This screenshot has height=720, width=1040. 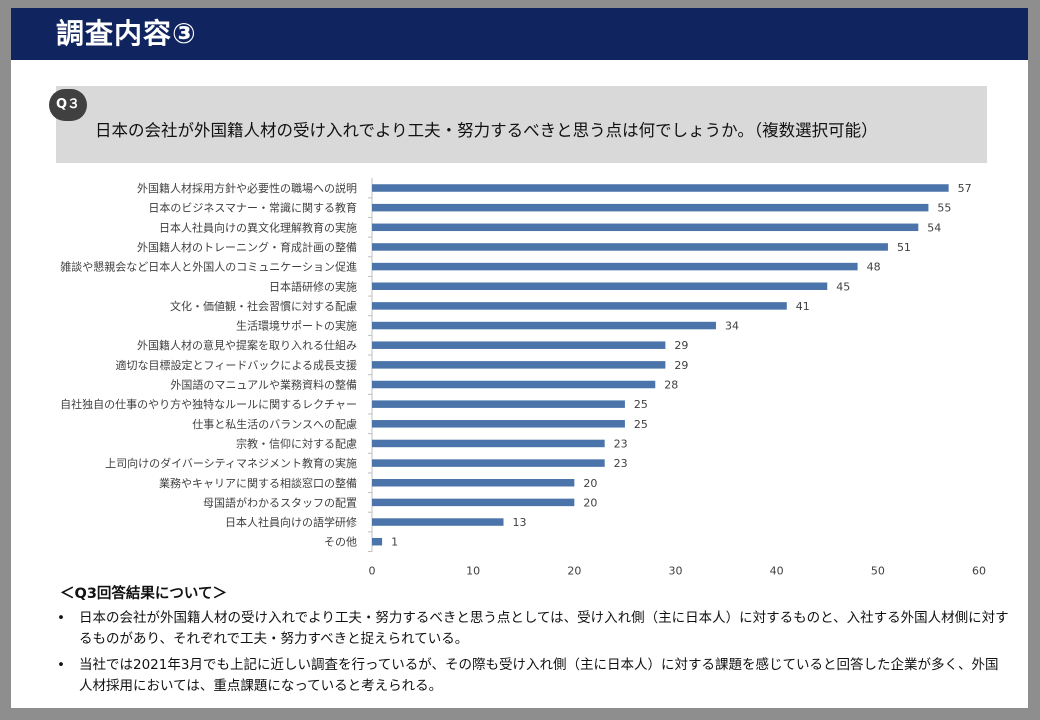 What do you see at coordinates (777, 571) in the screenshot?
I see `x-tick-label: 40` at bounding box center [777, 571].